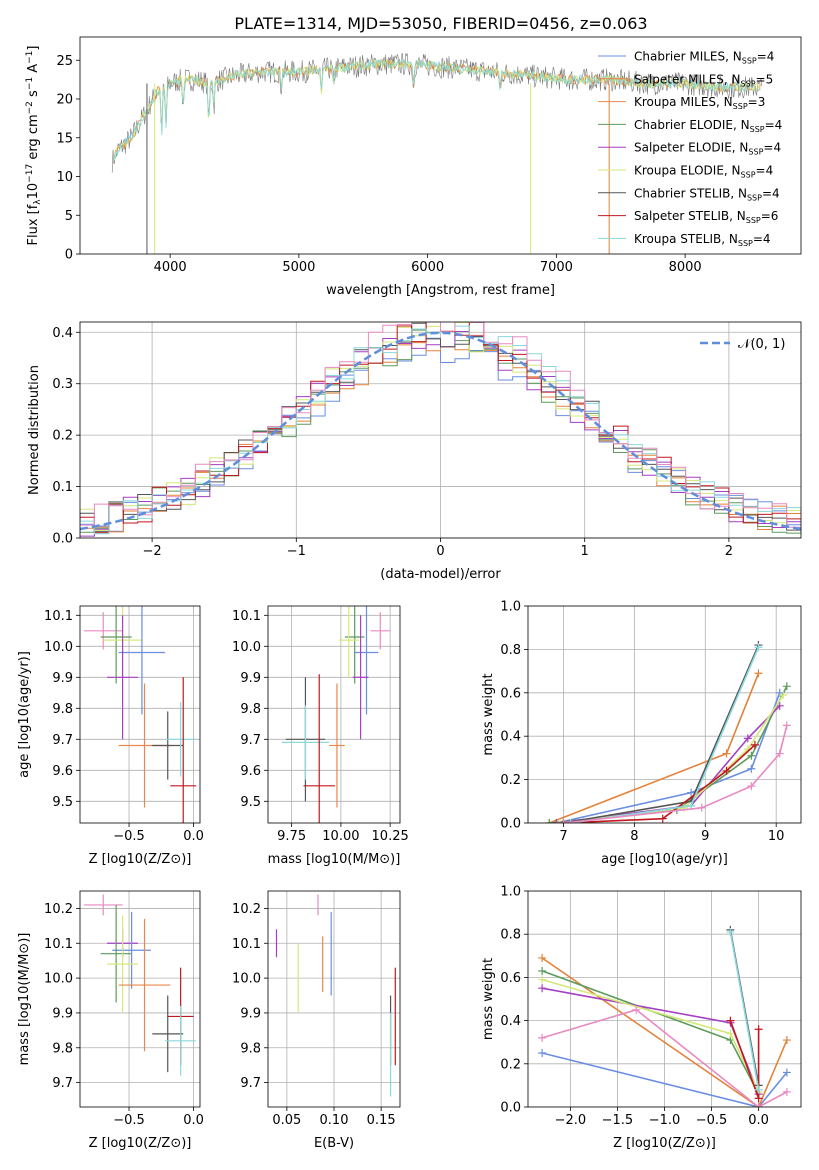  Describe the element at coordinates (585, 551) in the screenshot. I see `x-tick-label: 1` at that location.